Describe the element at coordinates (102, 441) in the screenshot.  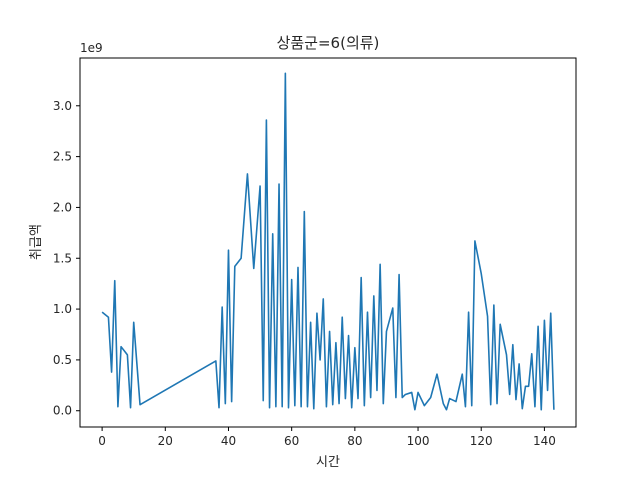
I see `x-tick-label: 0` at that location.